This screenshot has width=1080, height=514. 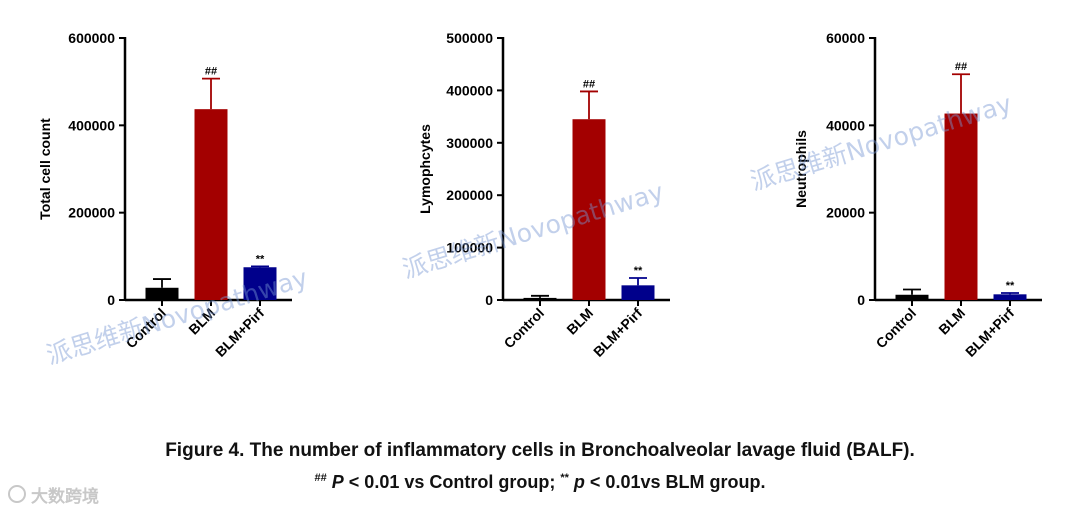 What do you see at coordinates (638, 271) in the screenshot?
I see `chart-1-significance-label: **` at bounding box center [638, 271].